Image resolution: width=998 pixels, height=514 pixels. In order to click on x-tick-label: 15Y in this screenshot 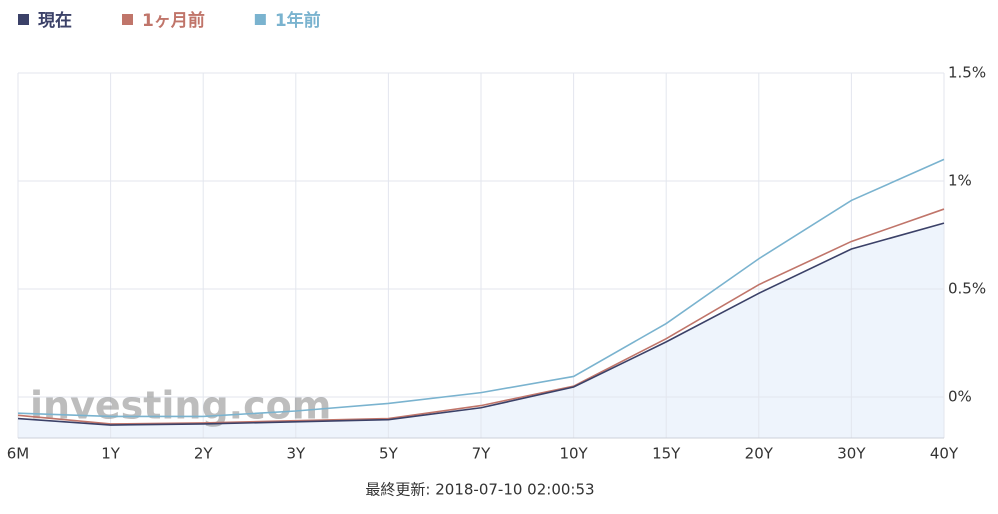, I will do `click(666, 454)`.